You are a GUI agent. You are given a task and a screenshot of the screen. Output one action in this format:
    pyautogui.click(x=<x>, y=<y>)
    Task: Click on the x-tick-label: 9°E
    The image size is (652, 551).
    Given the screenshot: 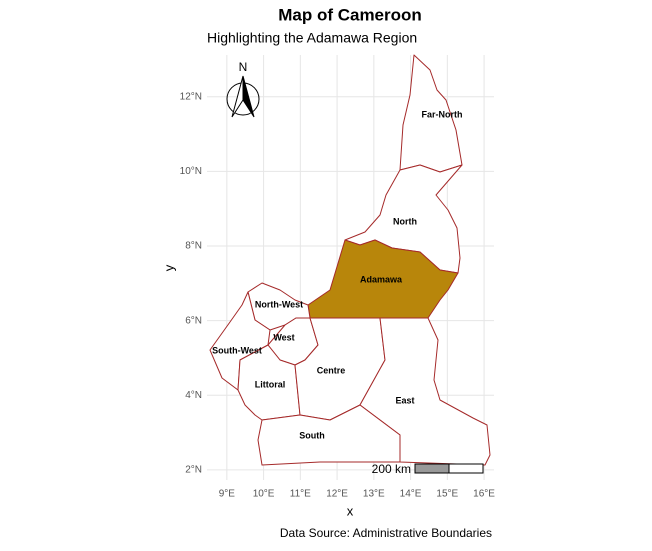 What is the action you would take?
    pyautogui.click(x=227, y=494)
    